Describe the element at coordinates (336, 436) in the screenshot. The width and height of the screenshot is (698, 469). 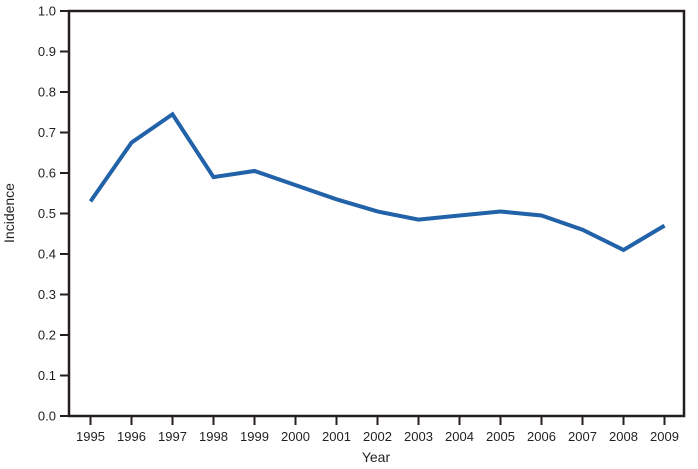
I see `x-tick-label: 2001` at that location.